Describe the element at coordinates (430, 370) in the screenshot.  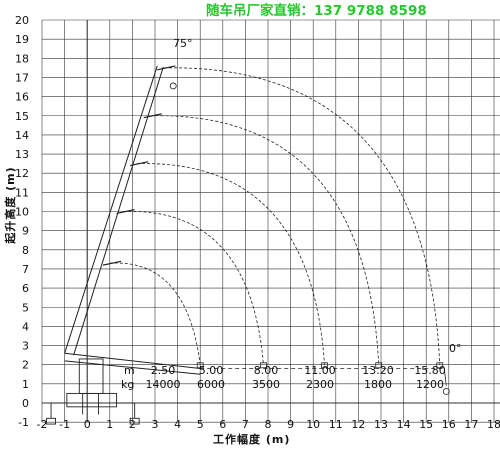
I see `radius-value: 15.80` at that location.